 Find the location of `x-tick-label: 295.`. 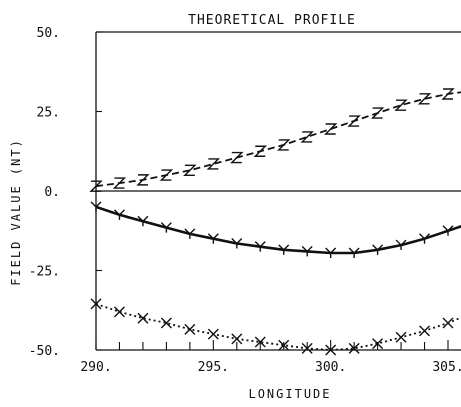

x-tick-label: 295. is located at coordinates (213, 367).